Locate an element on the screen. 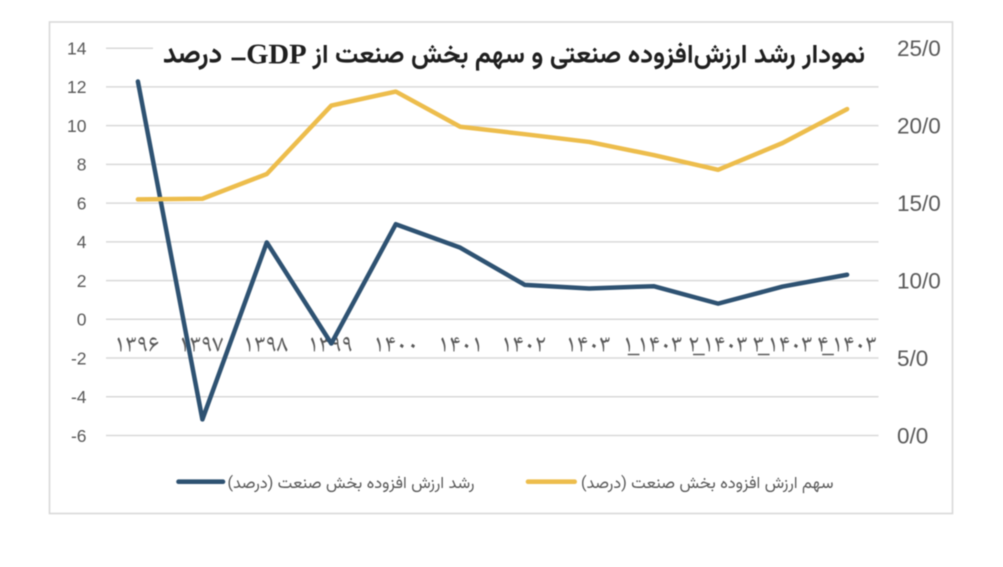  svg-text: 8 is located at coordinates (82, 165).